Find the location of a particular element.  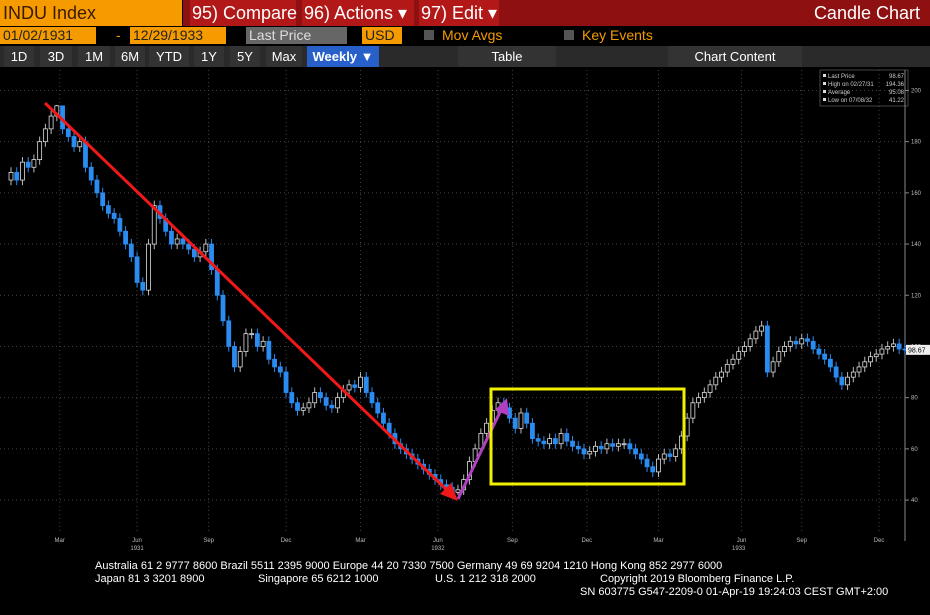

legend-label: Last Price is located at coordinates (841, 77).